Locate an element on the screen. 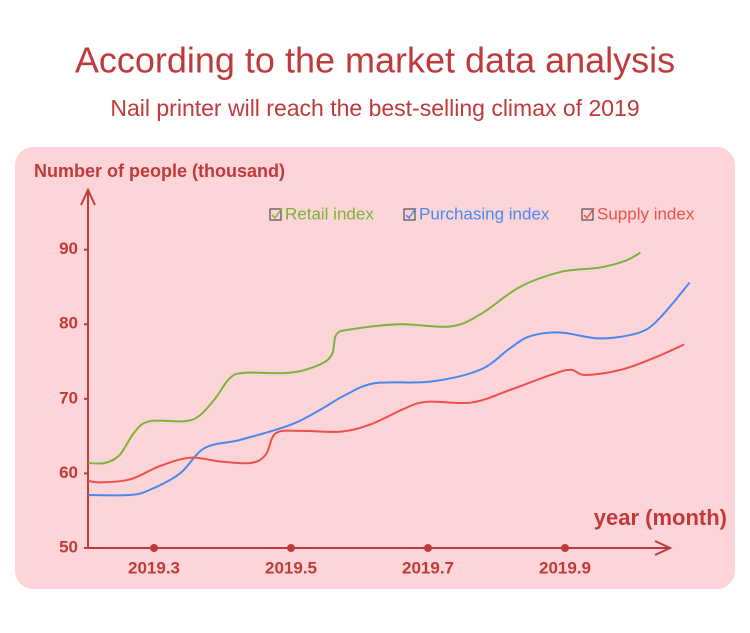 The width and height of the screenshot is (750, 633). legend-label: Purchasing index is located at coordinates (484, 213).